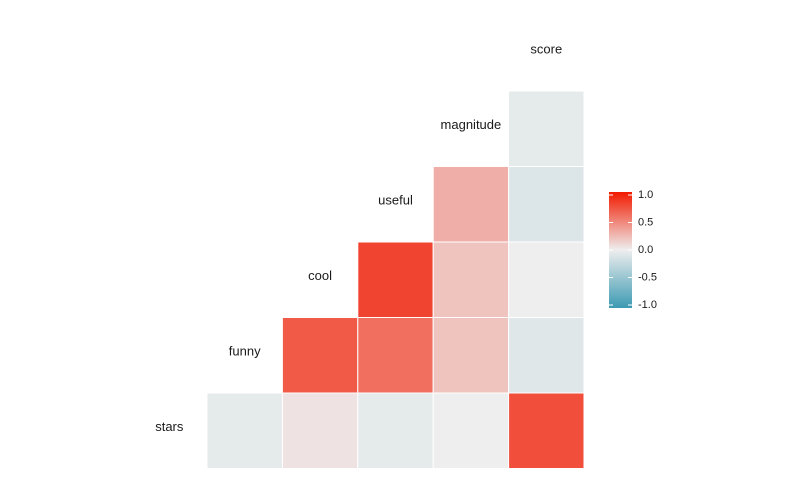 Image resolution: width=799 pixels, height=484 pixels. What do you see at coordinates (395, 200) in the screenshot?
I see `variable-label: useful` at bounding box center [395, 200].